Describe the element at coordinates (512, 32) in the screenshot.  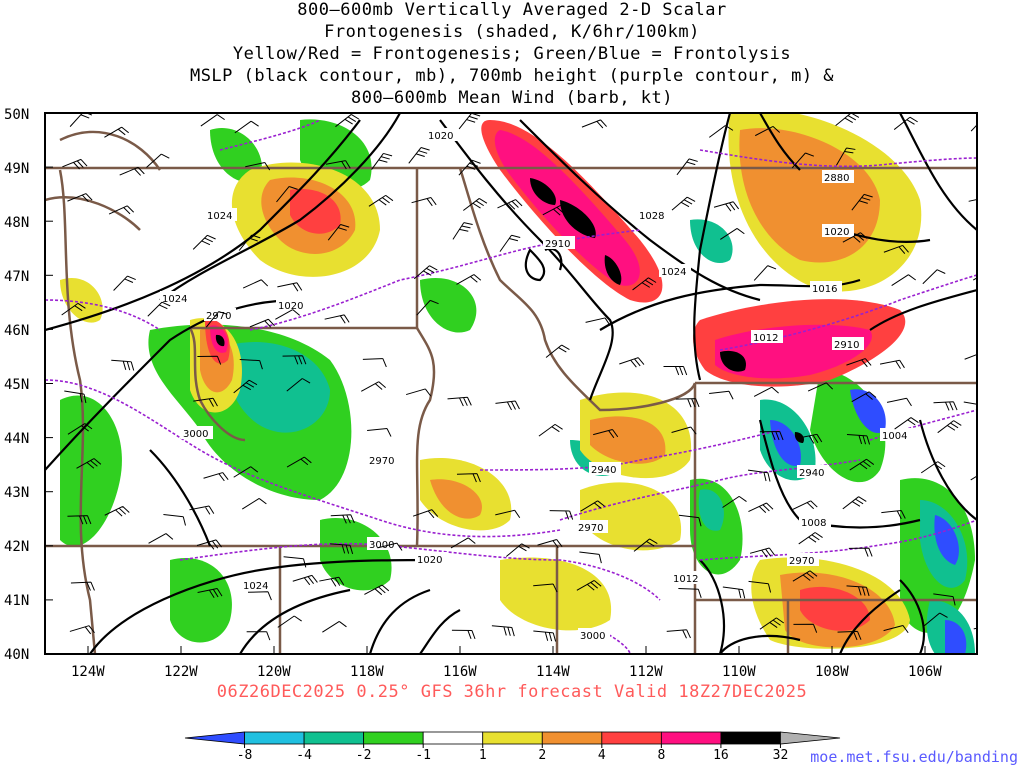
I see `title-line-2: Frontogenesis (shaded, K/6hr/100km)` at that location.